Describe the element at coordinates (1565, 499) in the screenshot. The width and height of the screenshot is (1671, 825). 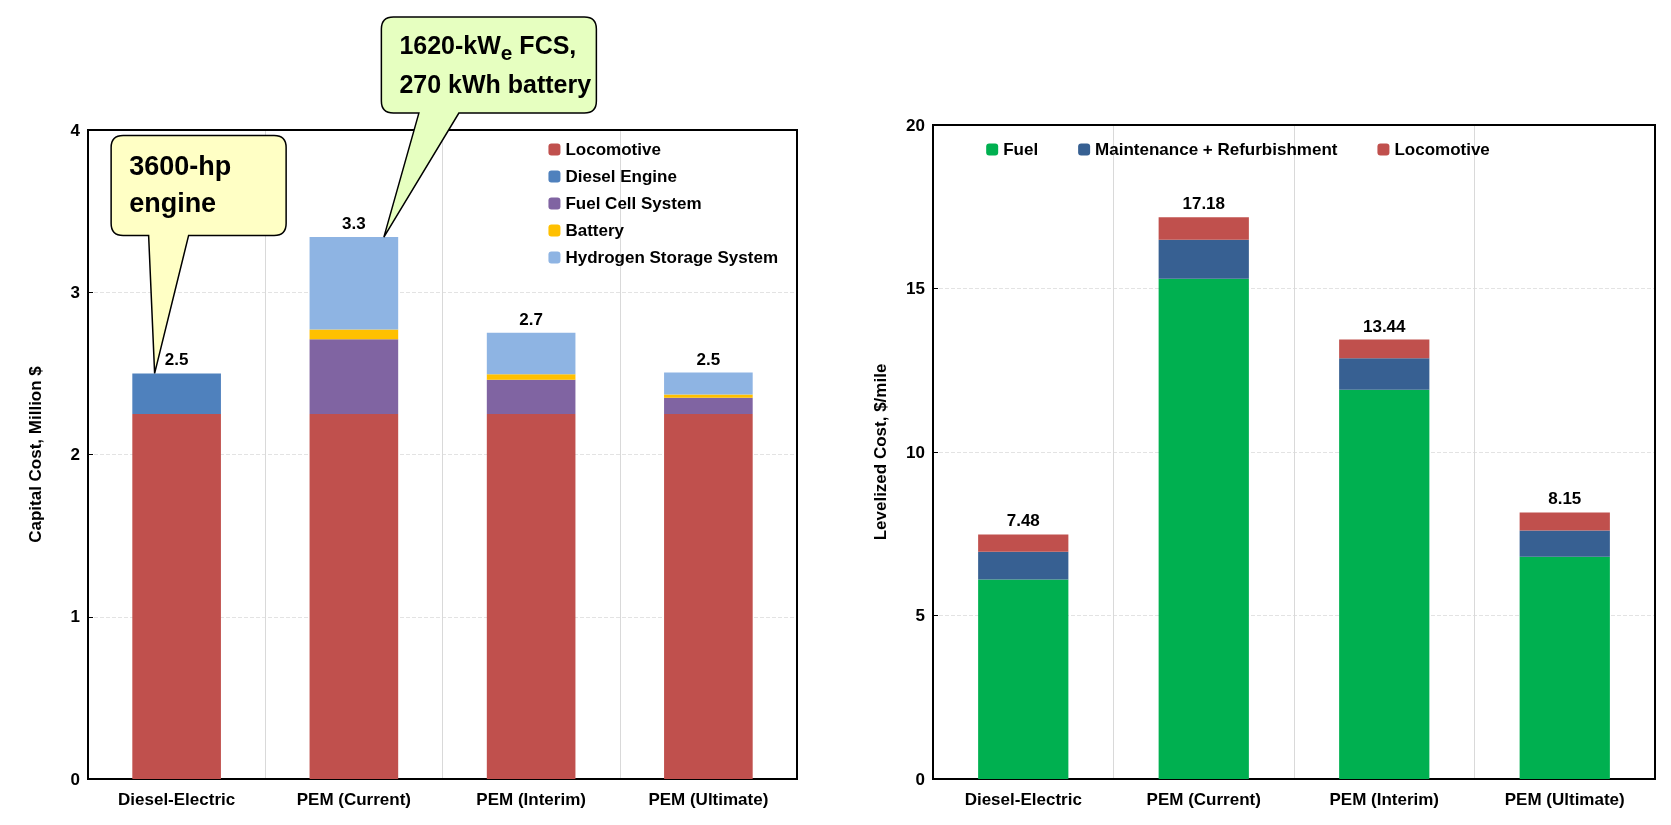
I see `total-label: 8.15` at that location.